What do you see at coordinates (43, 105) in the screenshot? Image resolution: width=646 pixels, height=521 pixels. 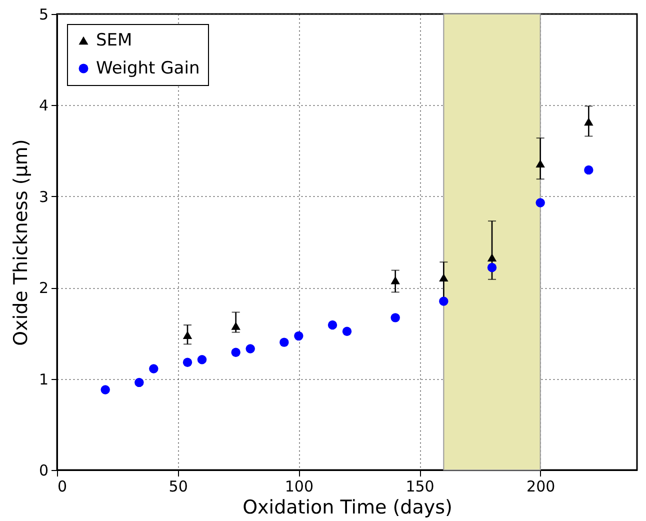 I see `y-tick-label: 4` at bounding box center [43, 105].